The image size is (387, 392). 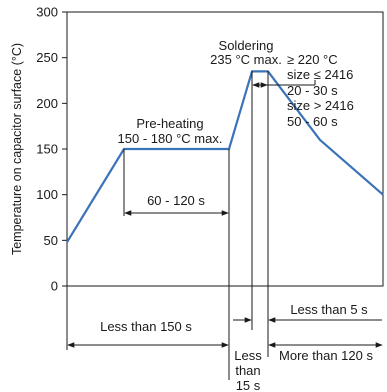 What do you see at coordinates (248, 385) in the screenshot?
I see `less-15-label-c: 15 s` at bounding box center [248, 385].